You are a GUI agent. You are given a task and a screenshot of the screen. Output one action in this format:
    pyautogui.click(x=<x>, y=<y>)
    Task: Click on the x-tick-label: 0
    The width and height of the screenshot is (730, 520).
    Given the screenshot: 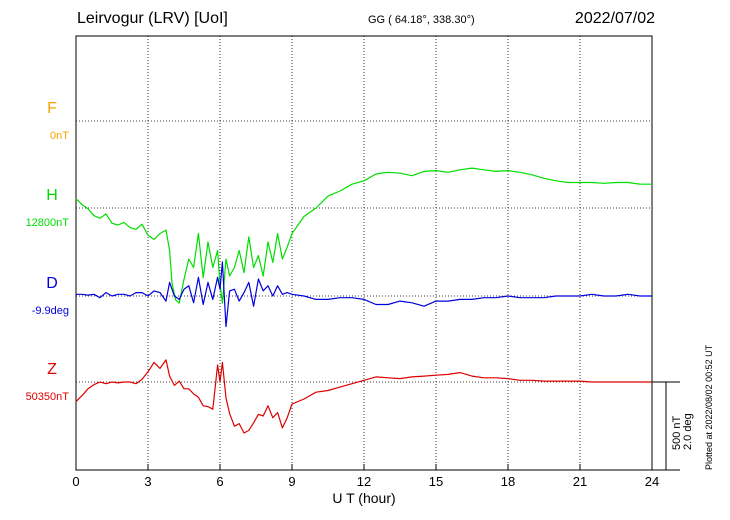 What is the action you would take?
    pyautogui.click(x=75, y=481)
    